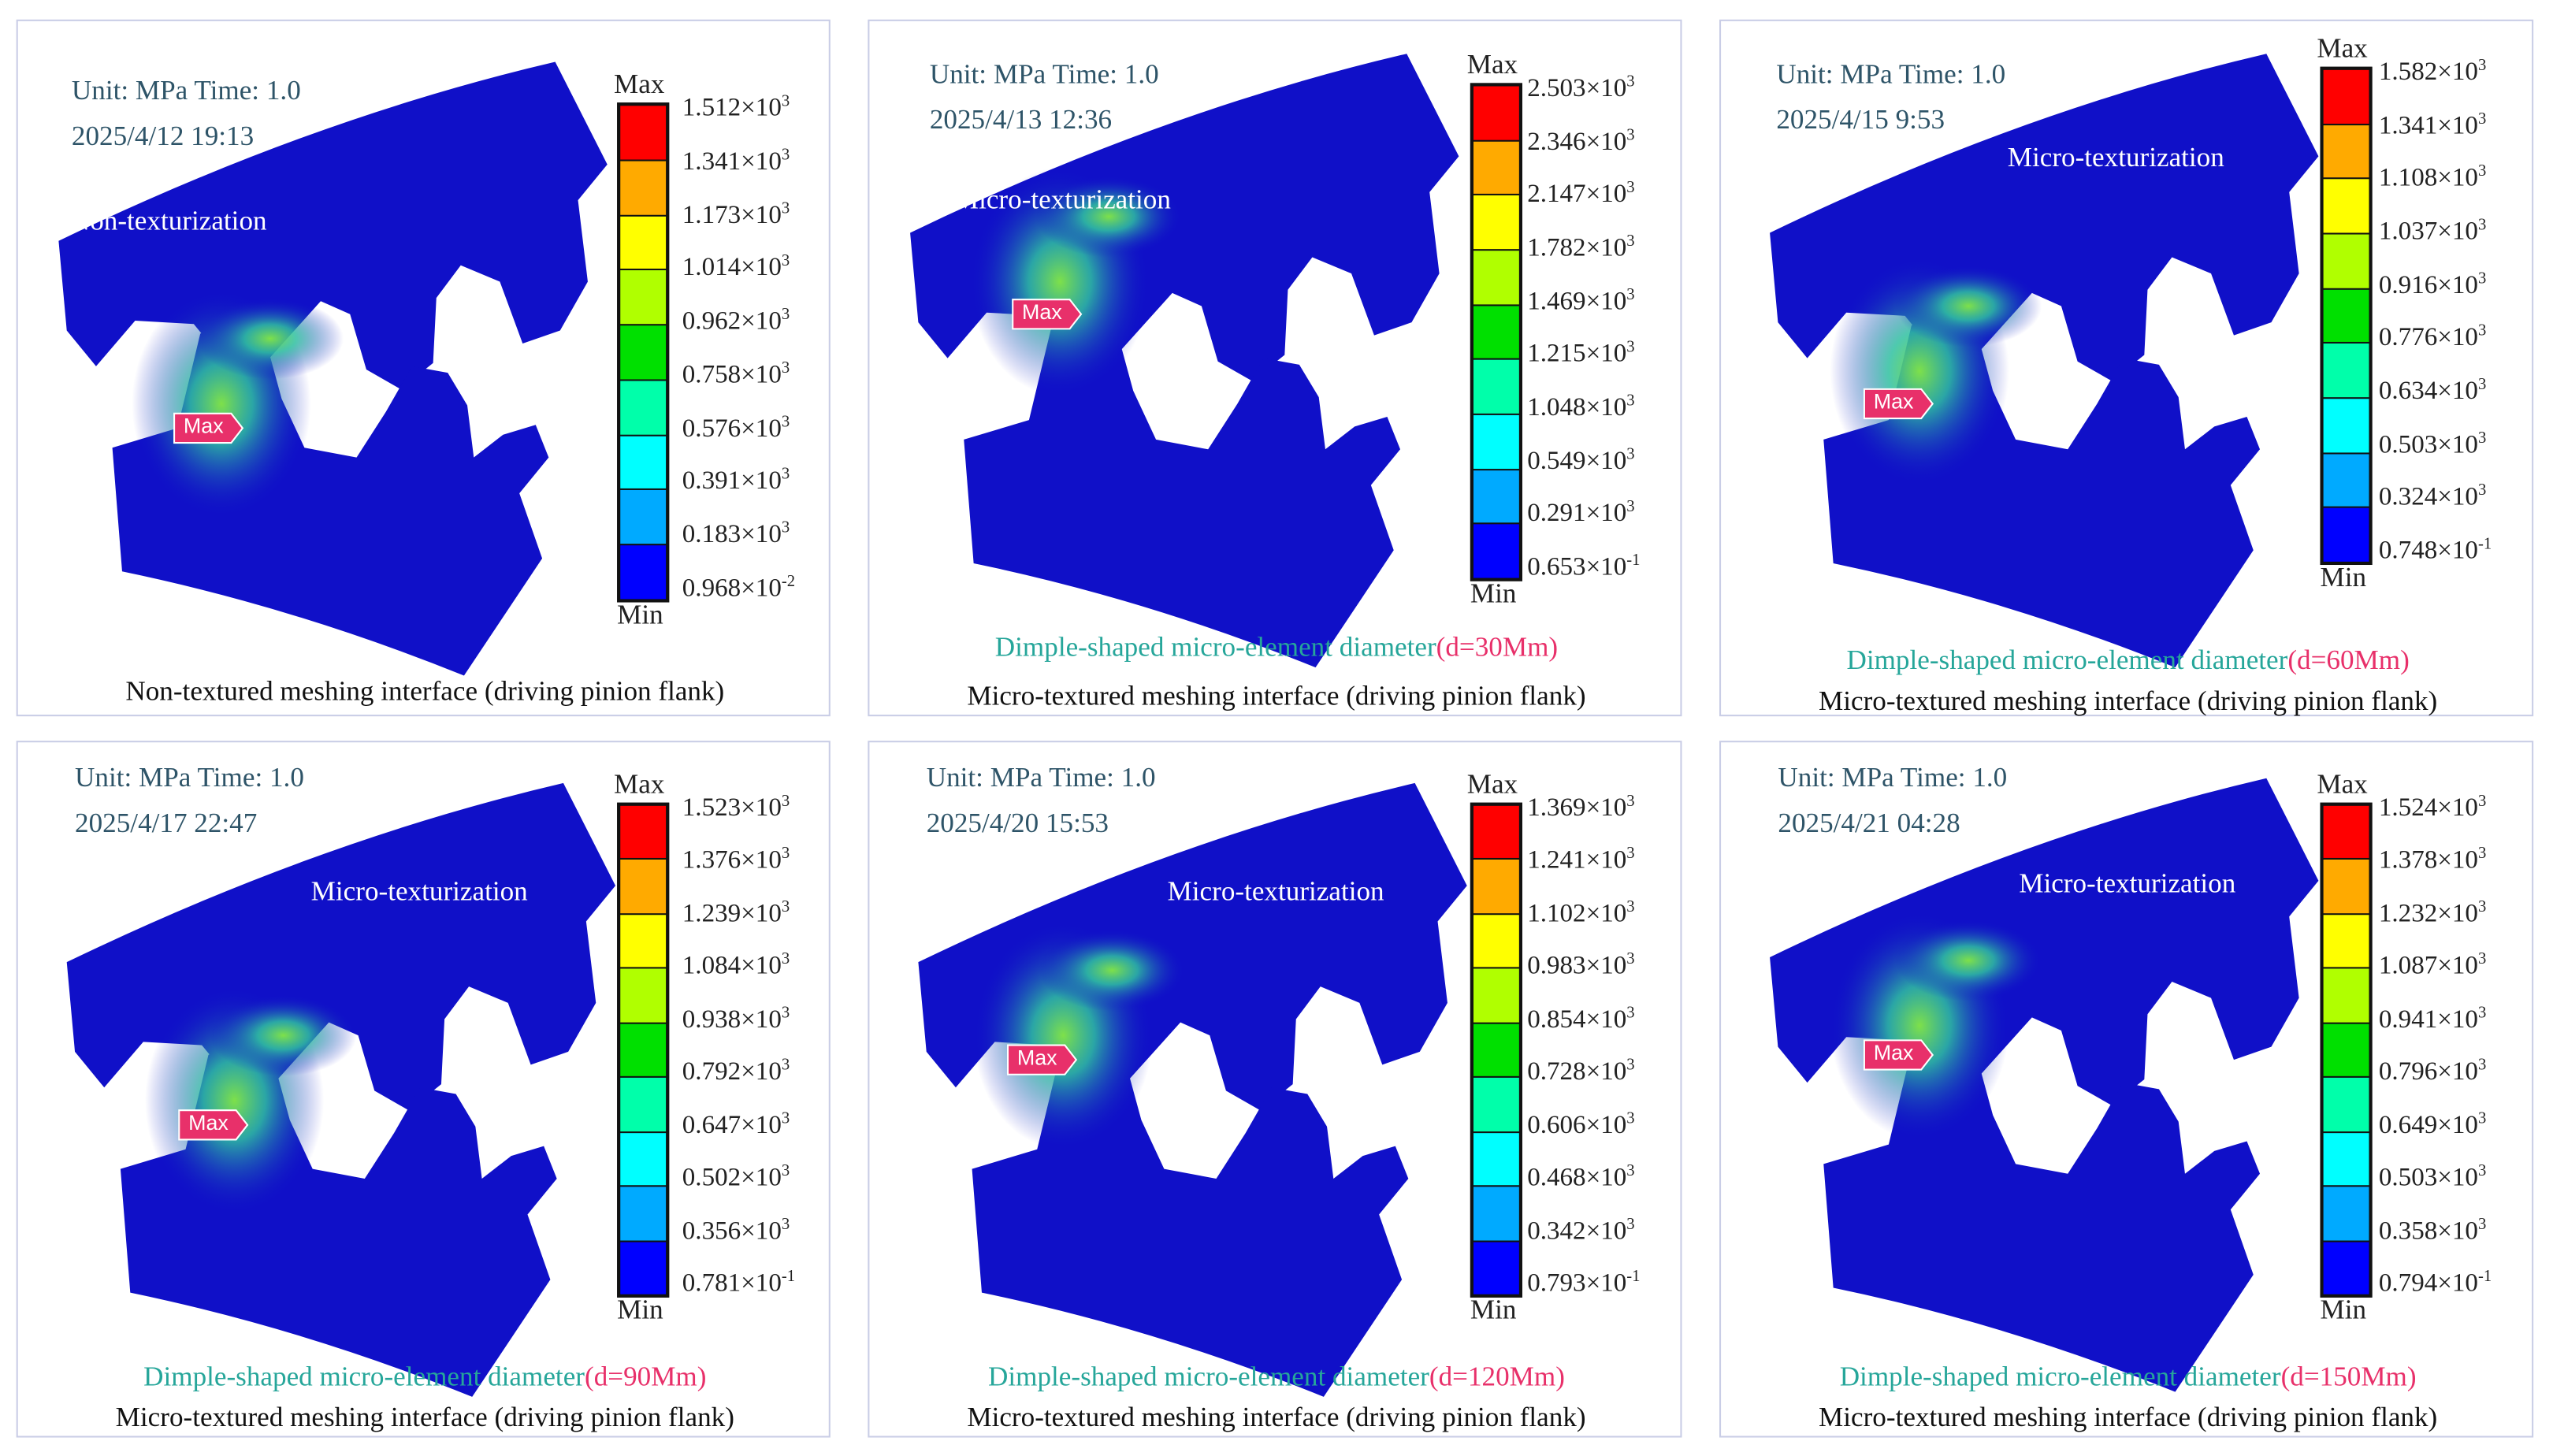 This screenshot has width=2553, height=1456. Describe the element at coordinates (736, 321) in the screenshot. I see `legend-value: 0.962×10³` at that location.